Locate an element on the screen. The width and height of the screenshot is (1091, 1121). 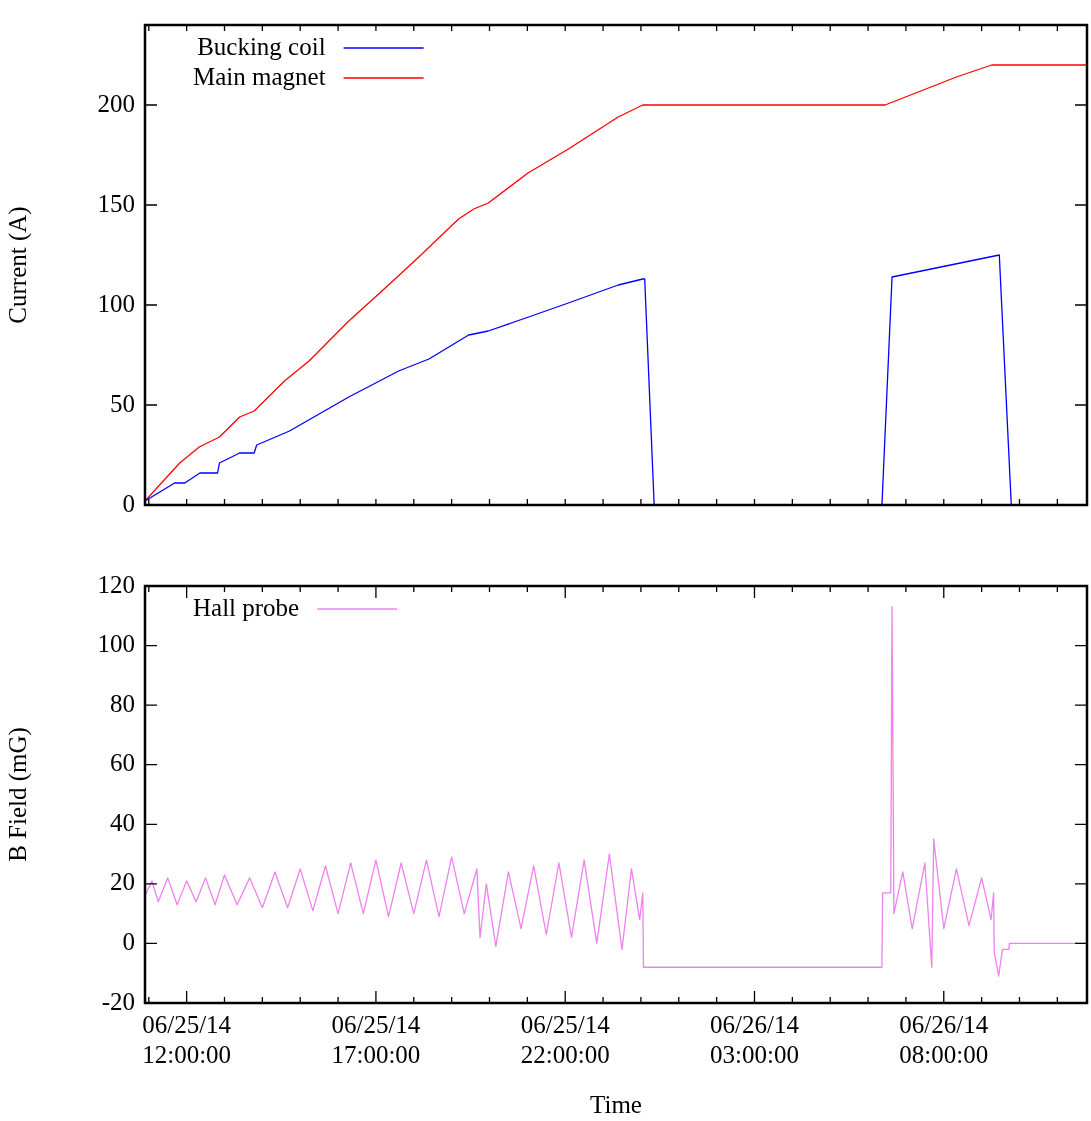
x-tick-label: 06/25/14 22:00:00 is located at coordinates (565, 1039).